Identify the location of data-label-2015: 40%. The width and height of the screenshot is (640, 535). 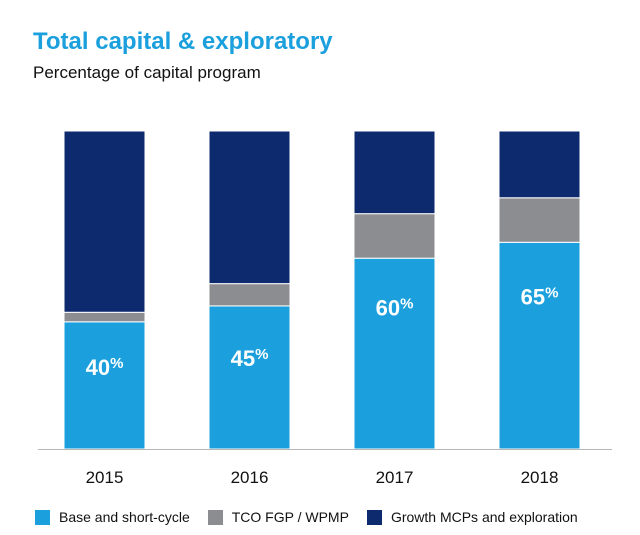
(105, 367).